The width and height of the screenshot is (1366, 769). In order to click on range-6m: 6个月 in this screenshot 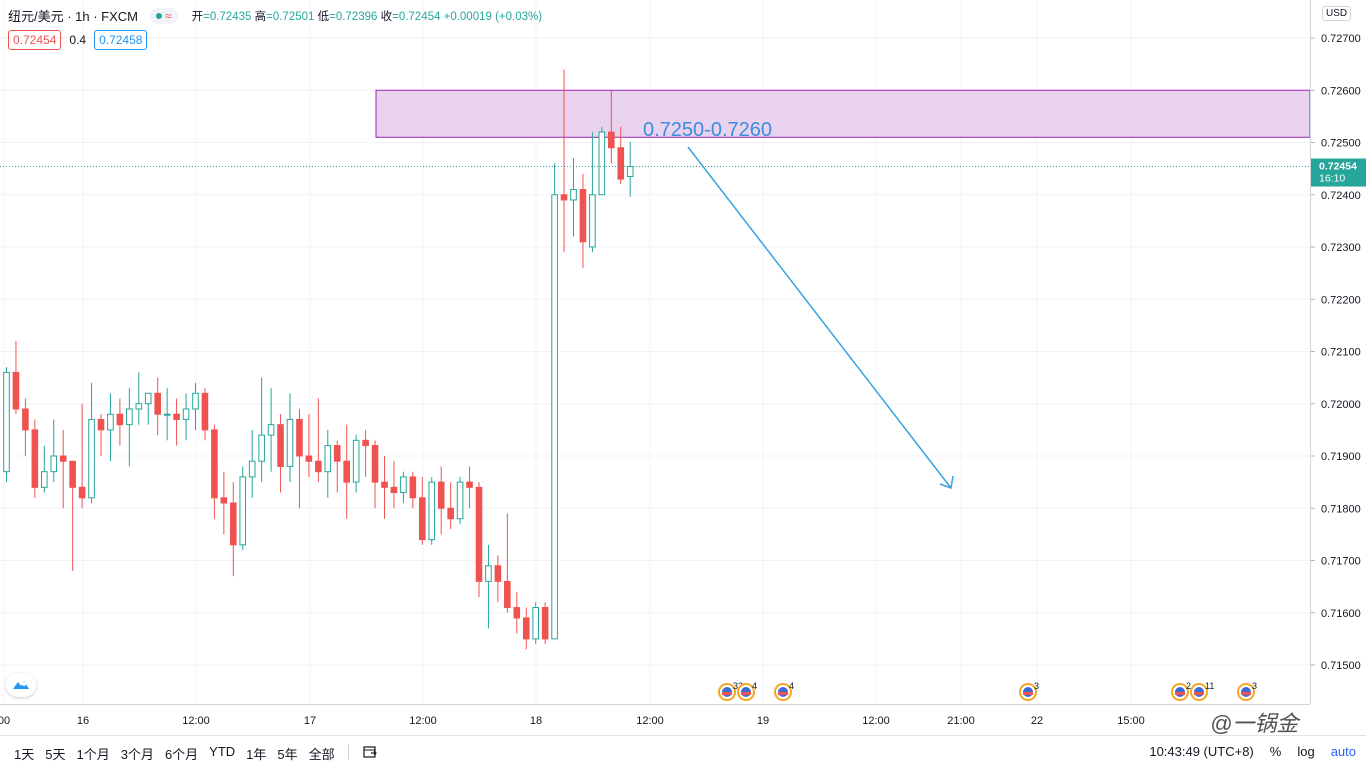, I will do `click(181, 754)`.